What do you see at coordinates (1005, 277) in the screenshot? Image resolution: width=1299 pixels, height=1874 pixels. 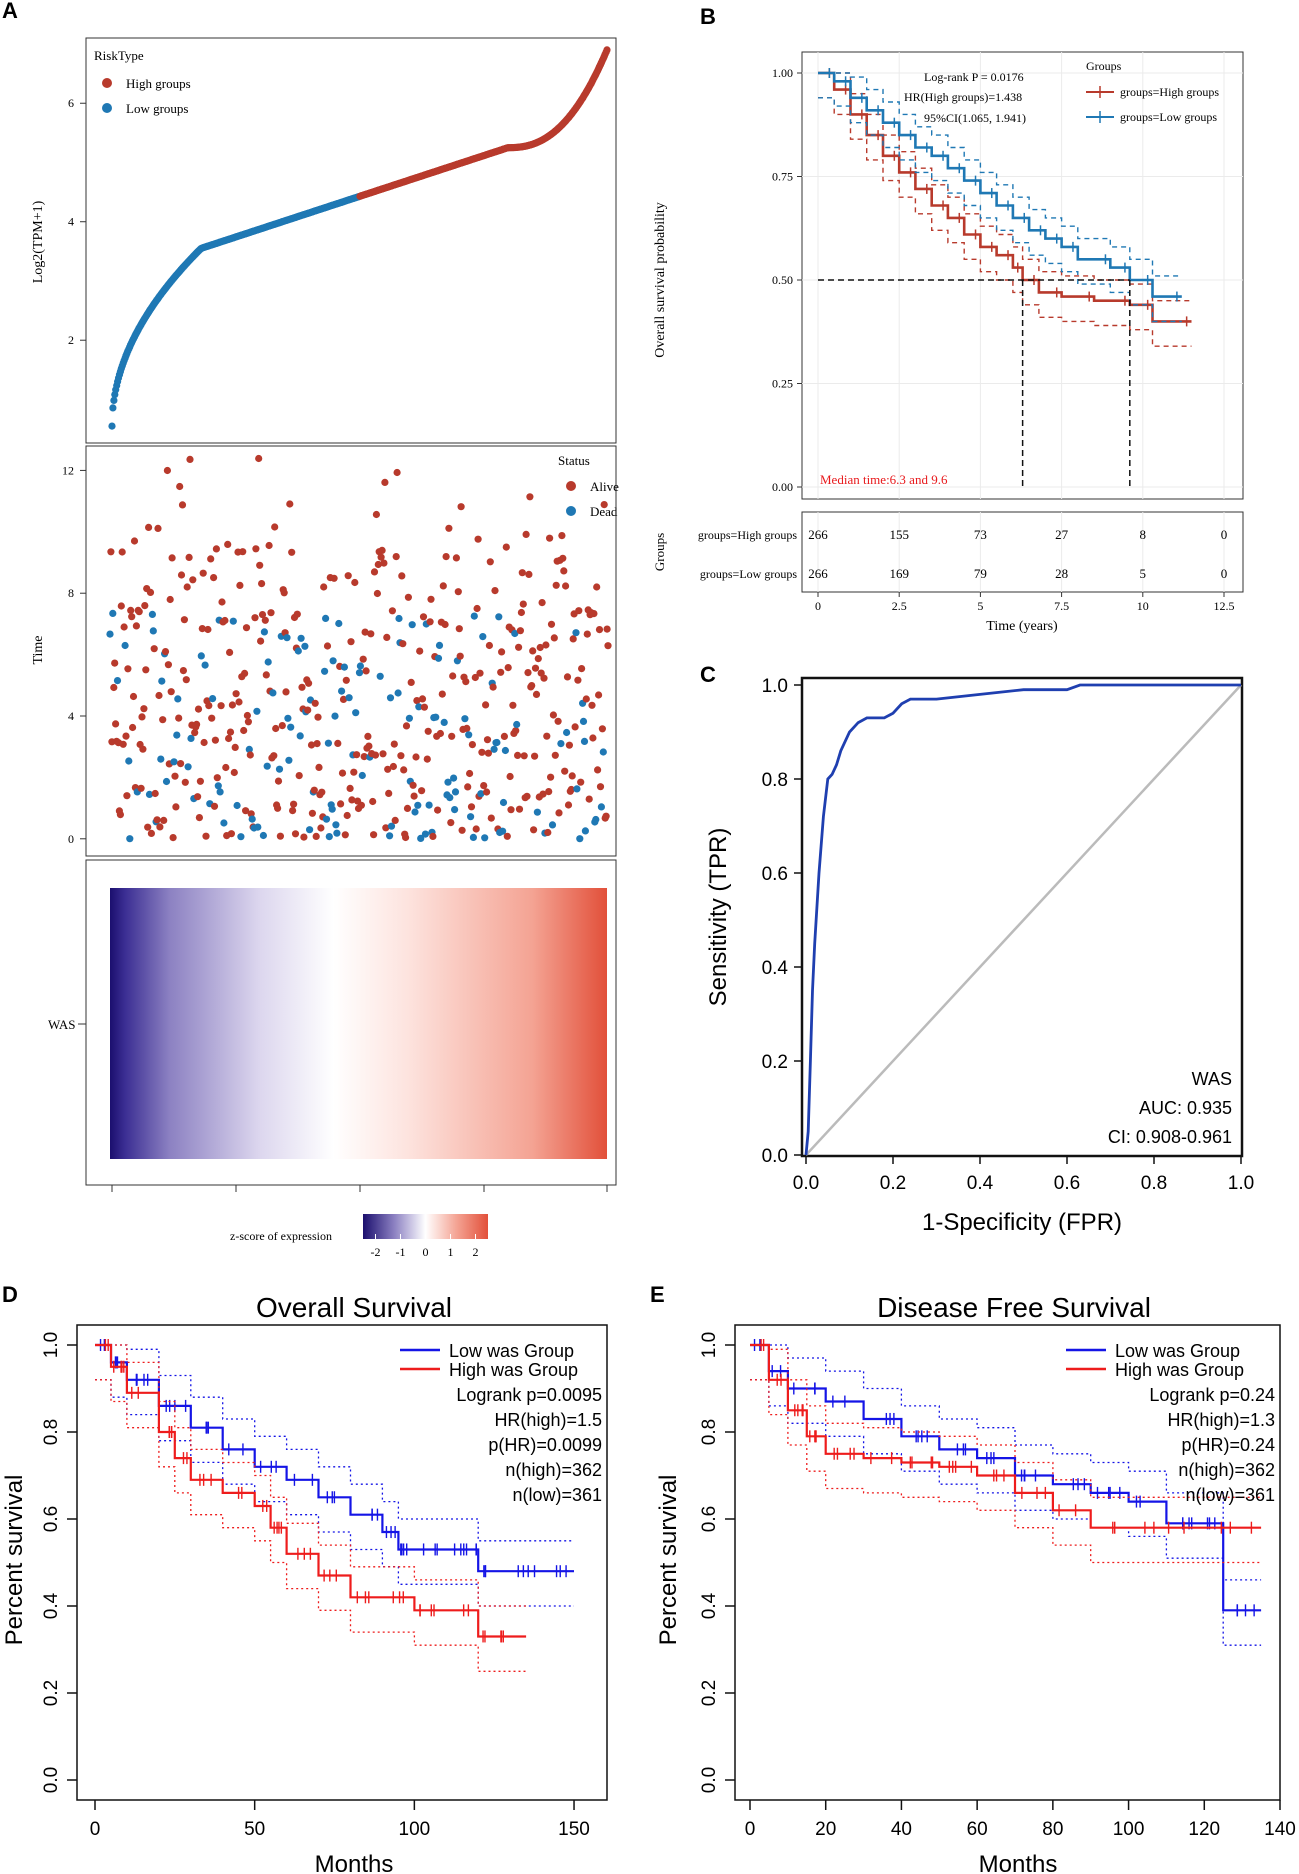 I see `b-curves` at bounding box center [1005, 277].